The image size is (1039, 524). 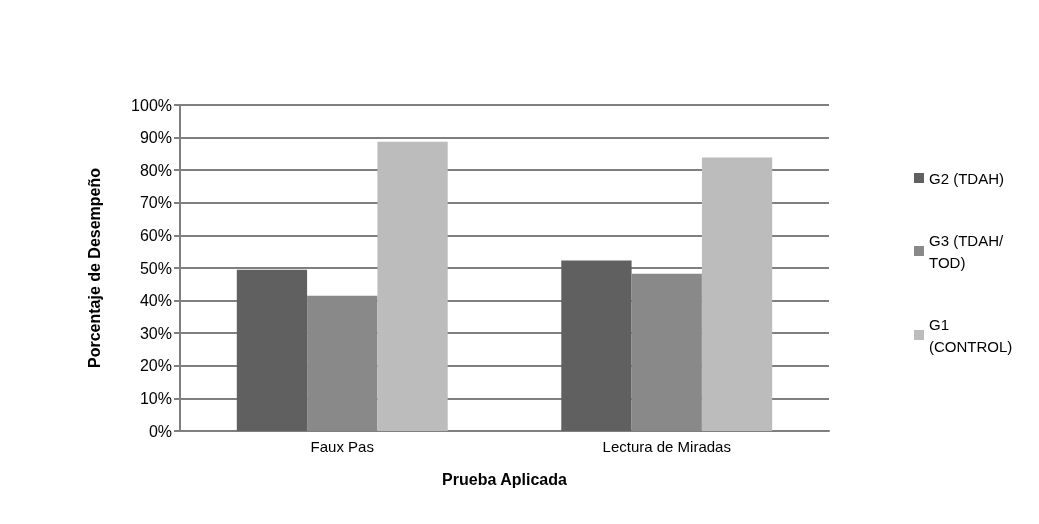 I want to click on y-tick-label: 0%, so click(x=160, y=431).